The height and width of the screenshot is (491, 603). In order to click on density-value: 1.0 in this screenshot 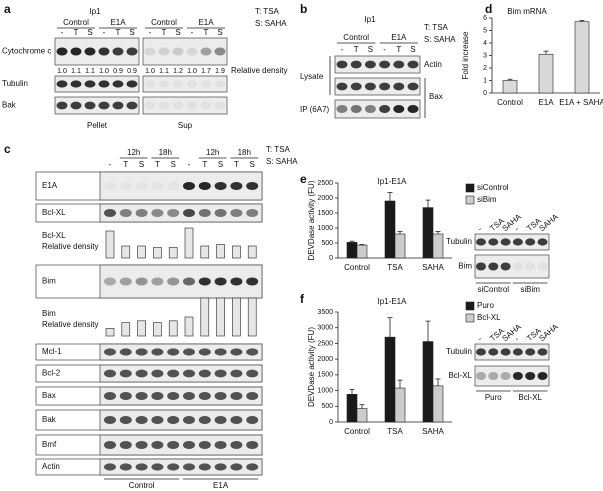, I will do `click(62, 71)`.